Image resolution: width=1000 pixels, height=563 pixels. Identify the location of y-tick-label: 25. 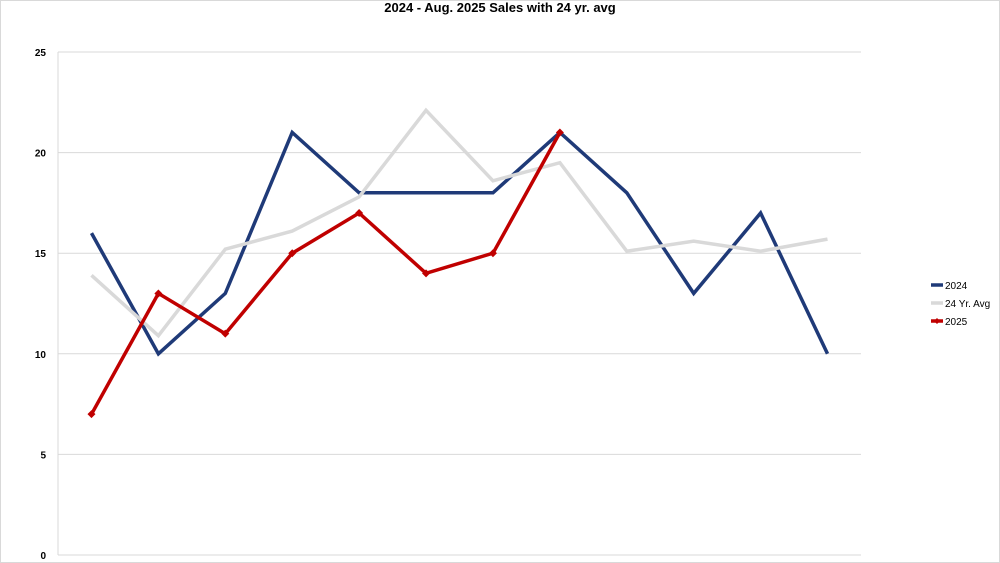
(41, 53).